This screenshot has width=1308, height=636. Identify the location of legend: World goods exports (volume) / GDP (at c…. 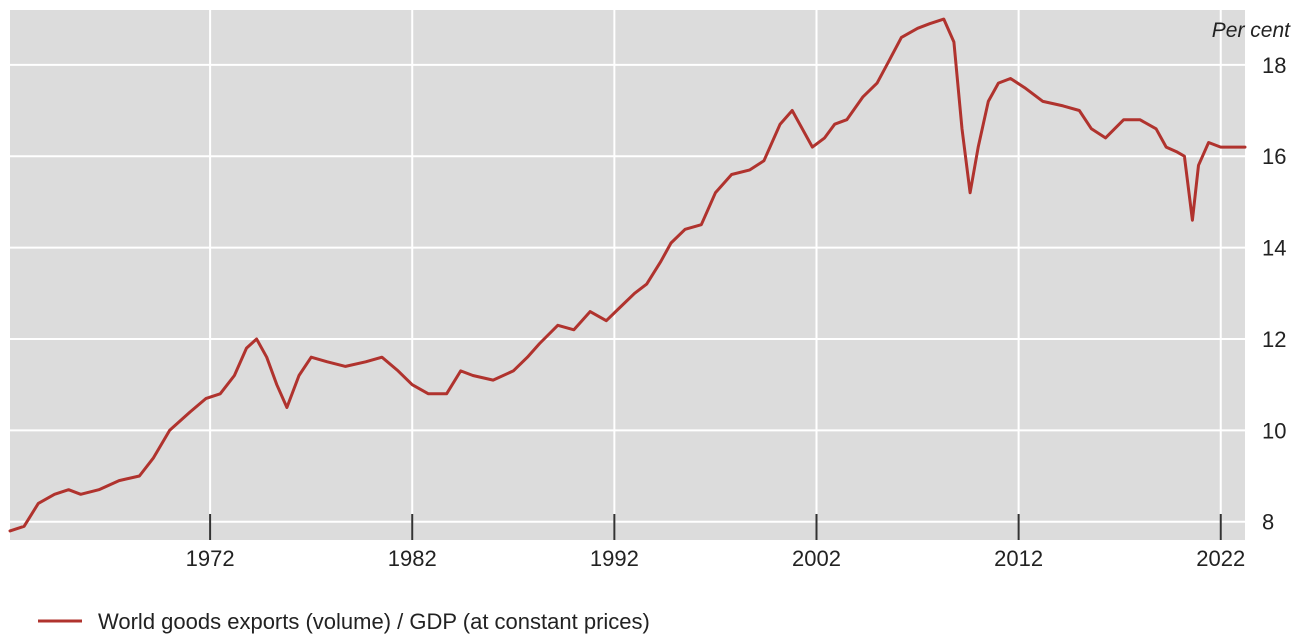
(344, 621).